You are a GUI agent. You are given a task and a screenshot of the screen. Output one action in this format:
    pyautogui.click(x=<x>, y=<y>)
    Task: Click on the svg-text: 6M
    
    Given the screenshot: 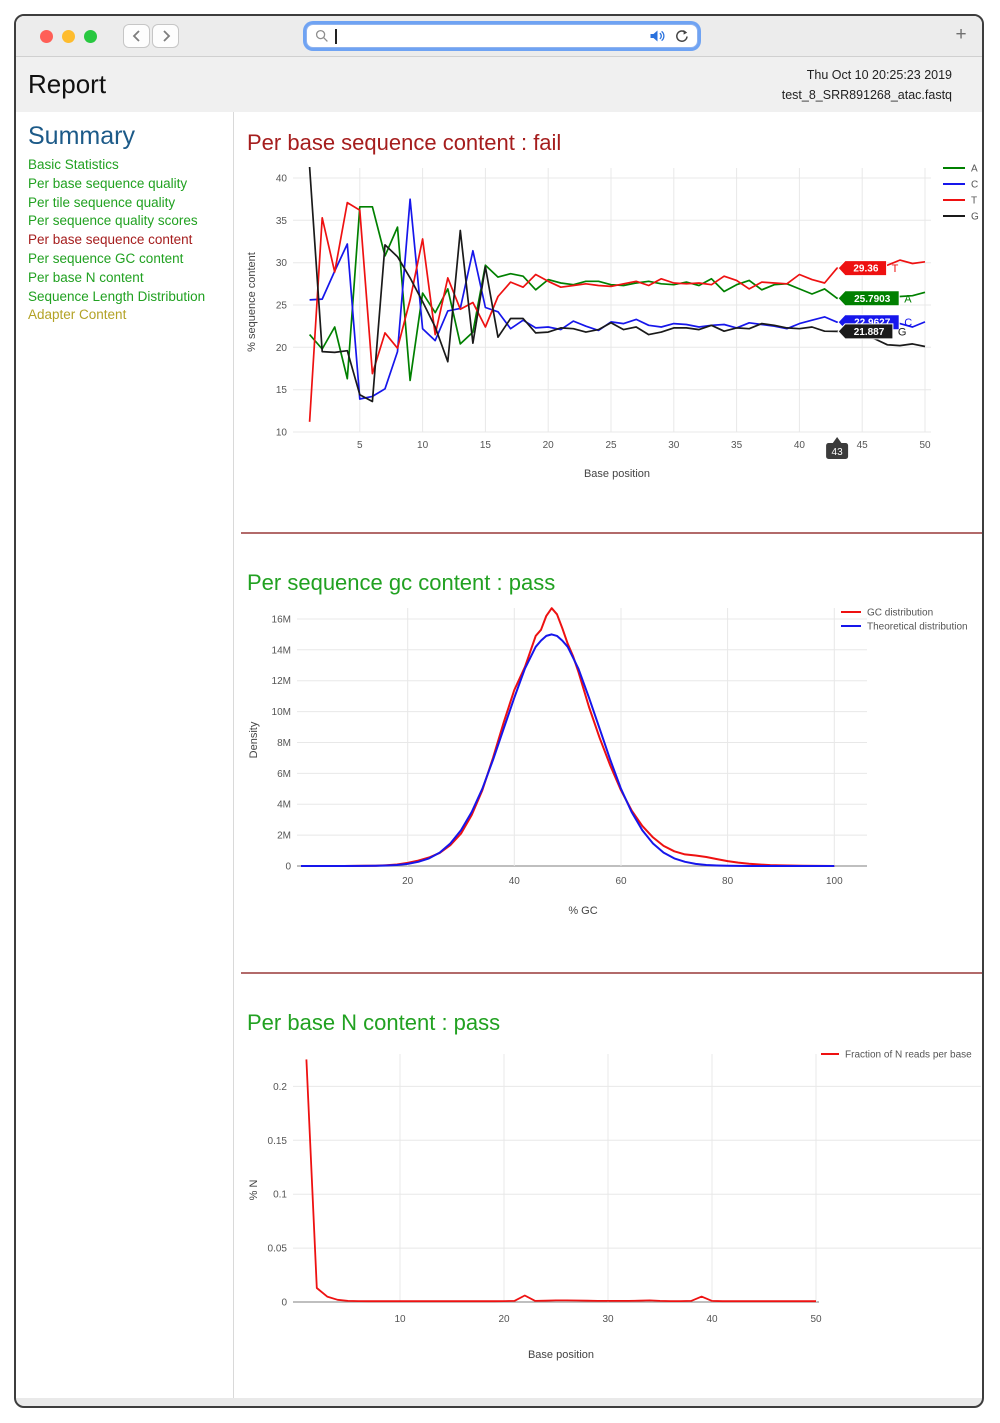 What is the action you would take?
    pyautogui.click(x=284, y=774)
    